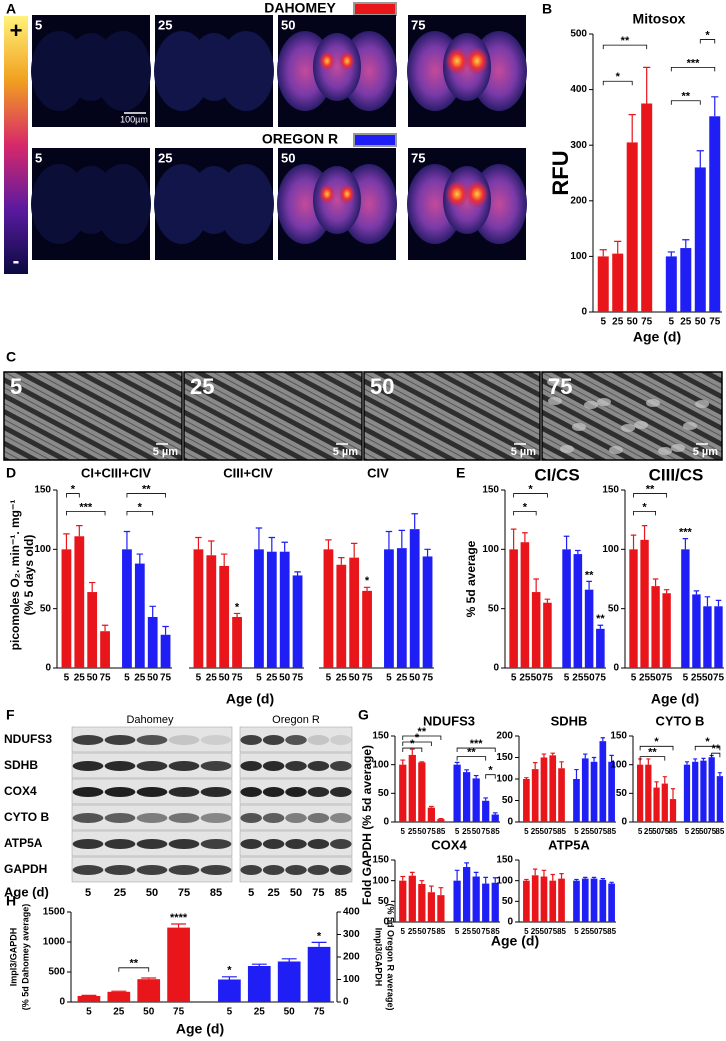  Describe the element at coordinates (578, 89) in the screenshot. I see `y-tick-label: 400` at that location.